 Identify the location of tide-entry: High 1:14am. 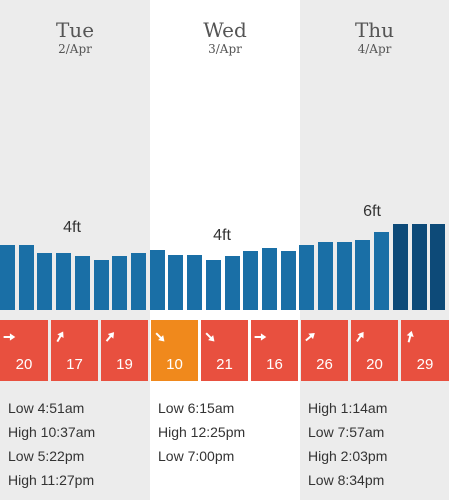
(348, 408).